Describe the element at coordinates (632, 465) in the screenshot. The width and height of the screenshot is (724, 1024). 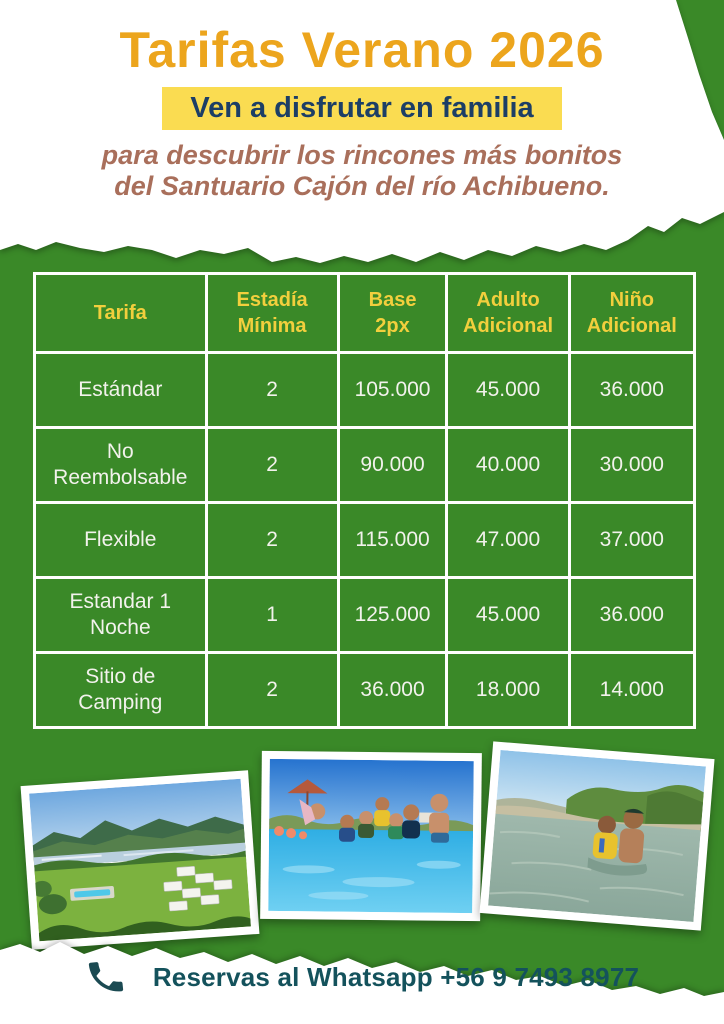
I see `table-cell: 30.000` at that location.